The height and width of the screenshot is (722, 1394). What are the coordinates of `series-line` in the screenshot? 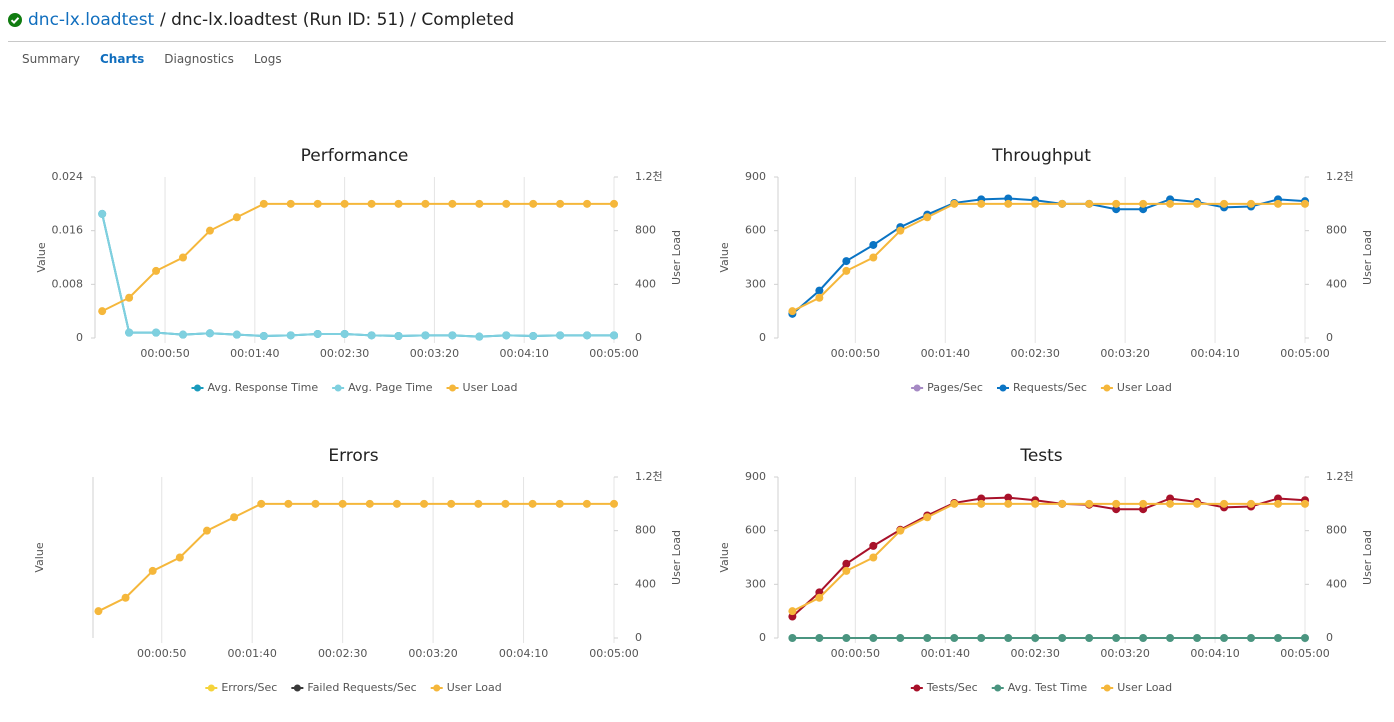 It's located at (357, 275).